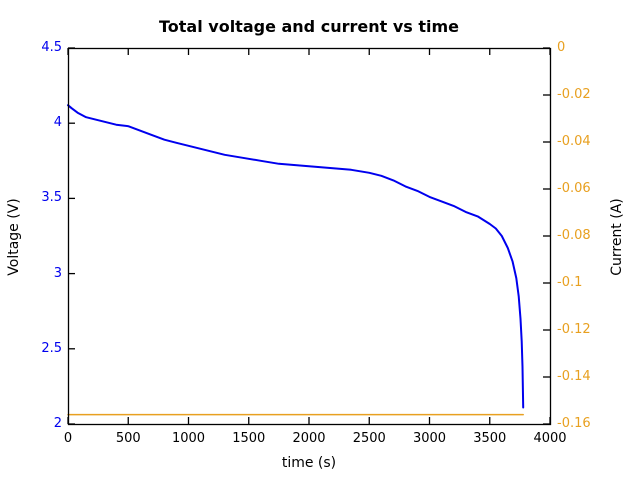 The height and width of the screenshot is (480, 640). Describe the element at coordinates (51, 198) in the screenshot. I see `y-tick-label-left: 3.5` at that location.